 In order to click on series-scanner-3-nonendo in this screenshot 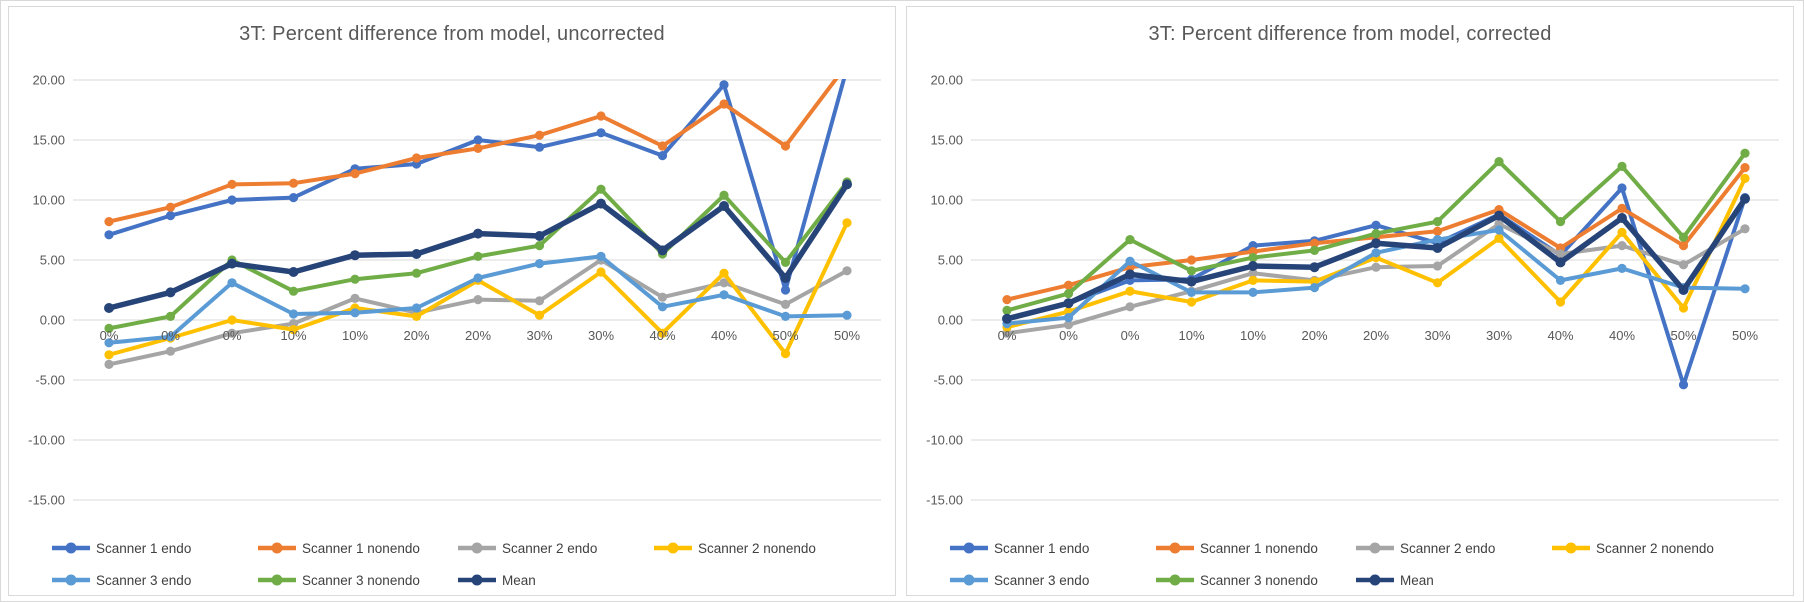, I will do `click(1376, 231)`.